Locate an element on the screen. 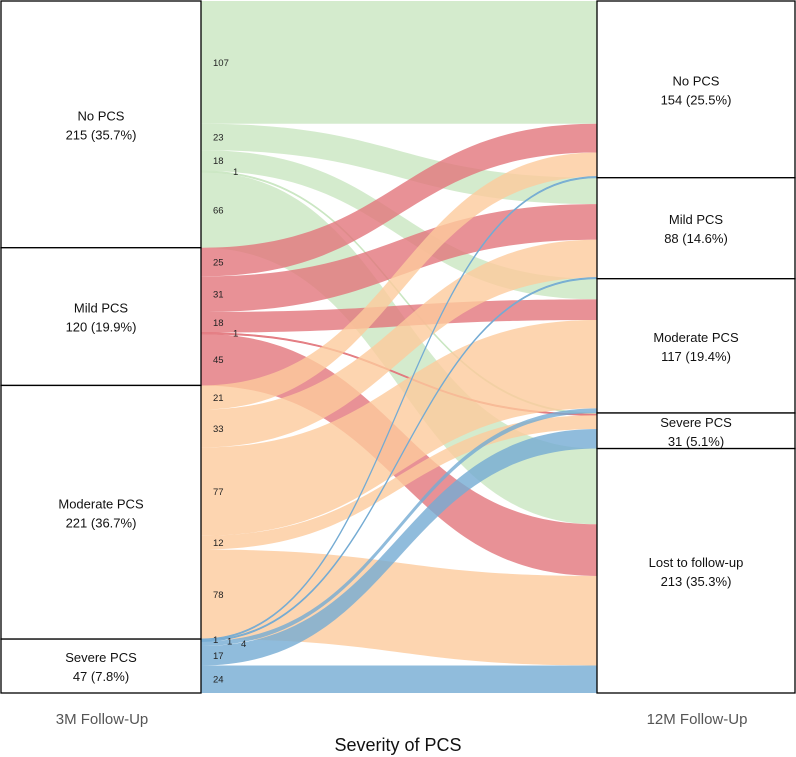 Image resolution: width=796 pixels, height=757 pixels. node-value-label: 47 (7.8%) is located at coordinates (101, 676).